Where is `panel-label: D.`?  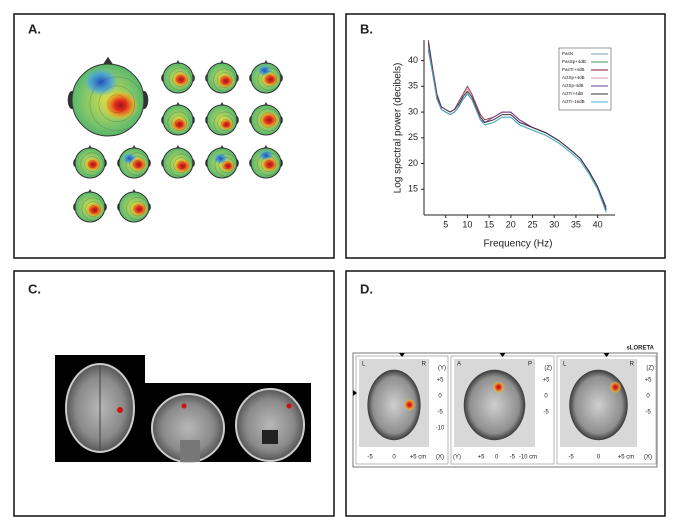
panel-label: D. is located at coordinates (366, 288).